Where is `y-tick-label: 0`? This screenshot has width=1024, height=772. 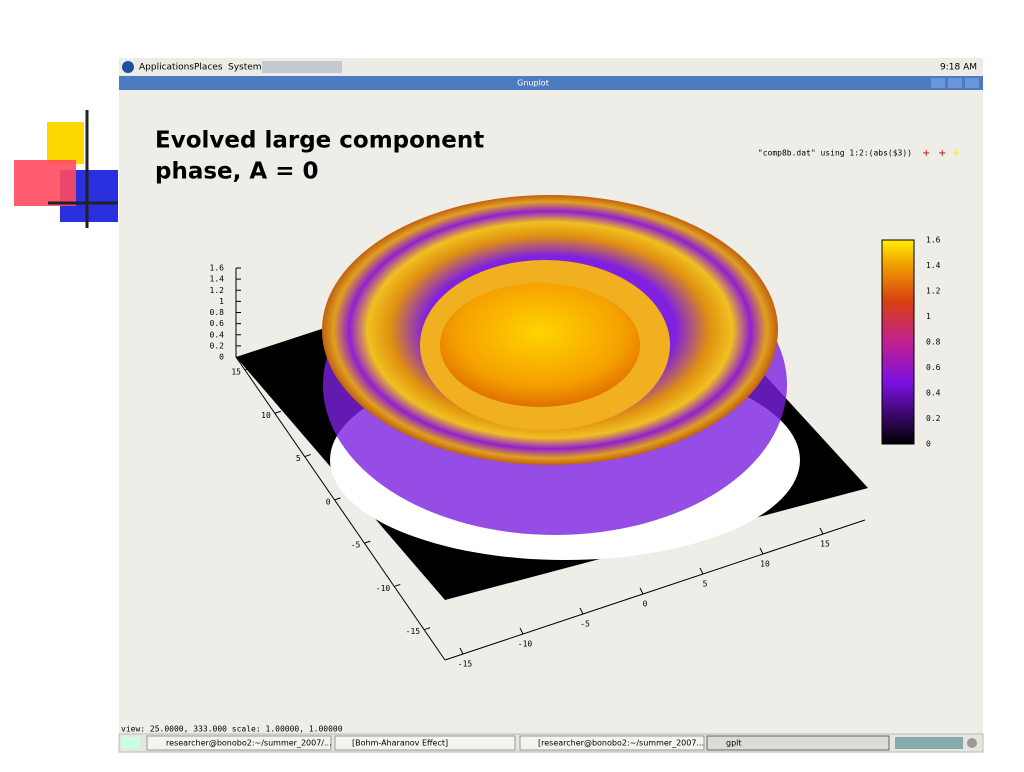 y-tick-label: 0 is located at coordinates (328, 501).